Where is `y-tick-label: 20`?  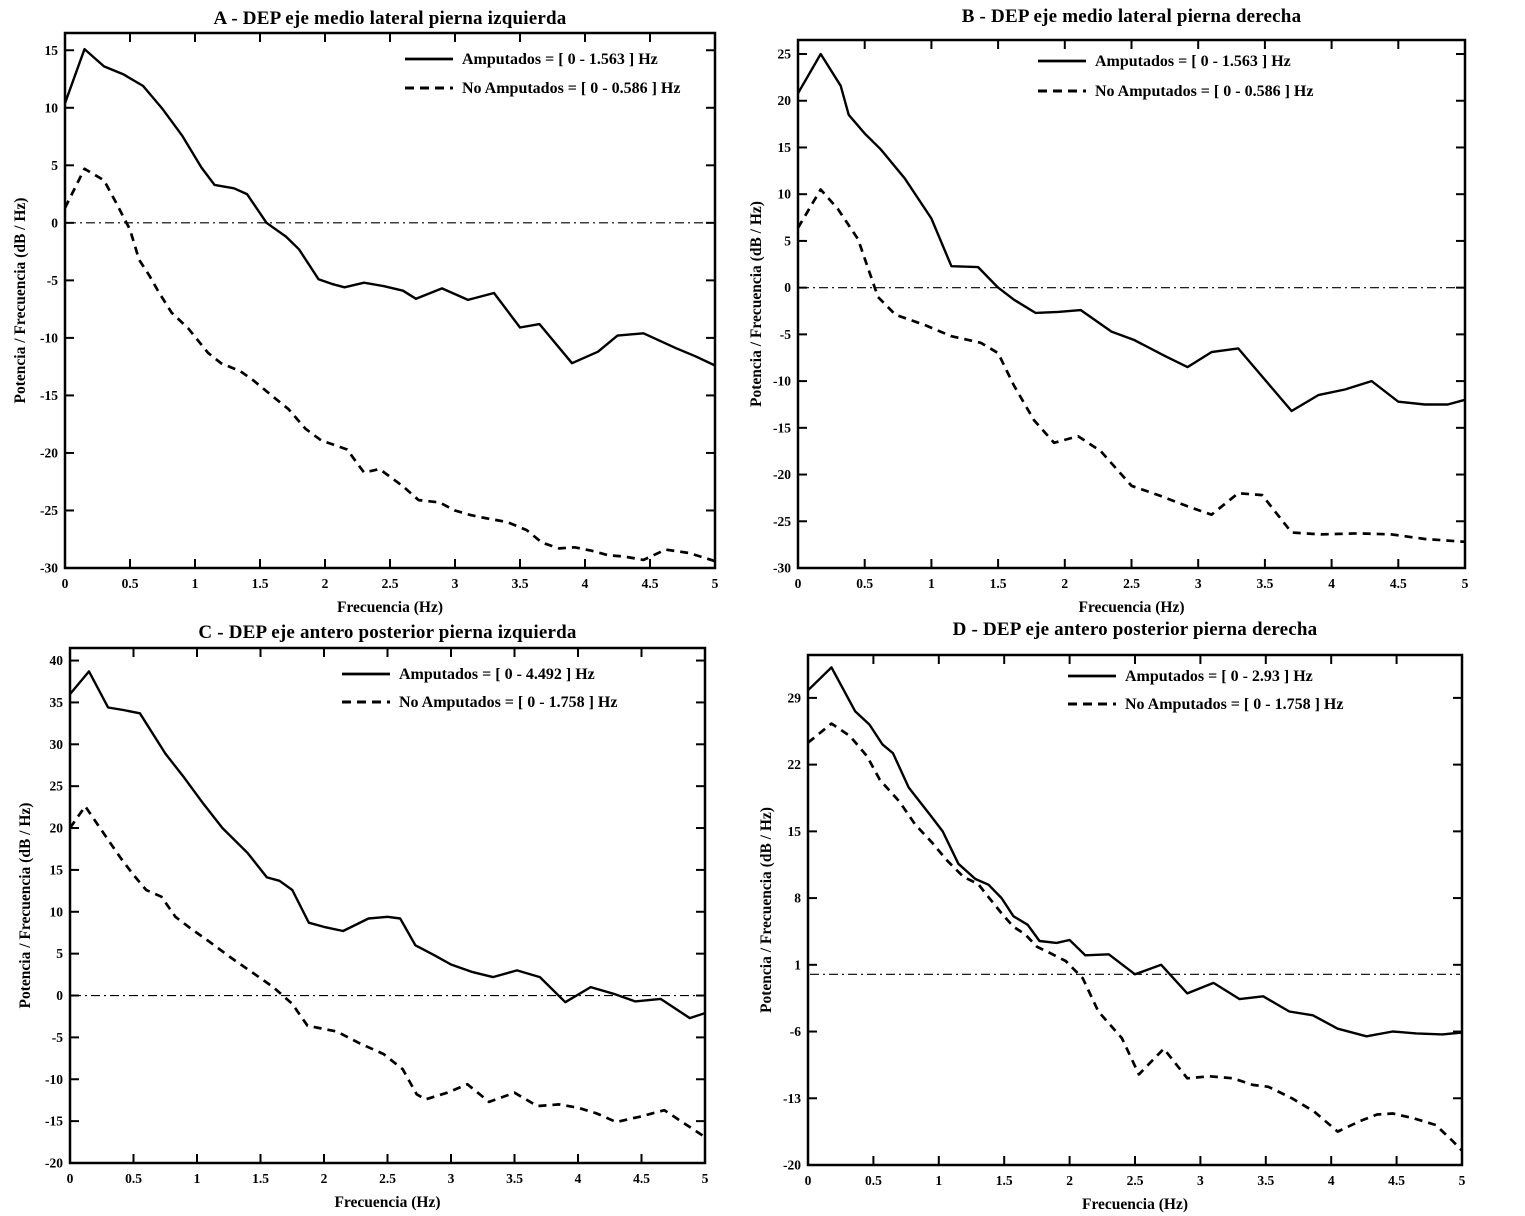
y-tick-label: 20 is located at coordinates (57, 828).